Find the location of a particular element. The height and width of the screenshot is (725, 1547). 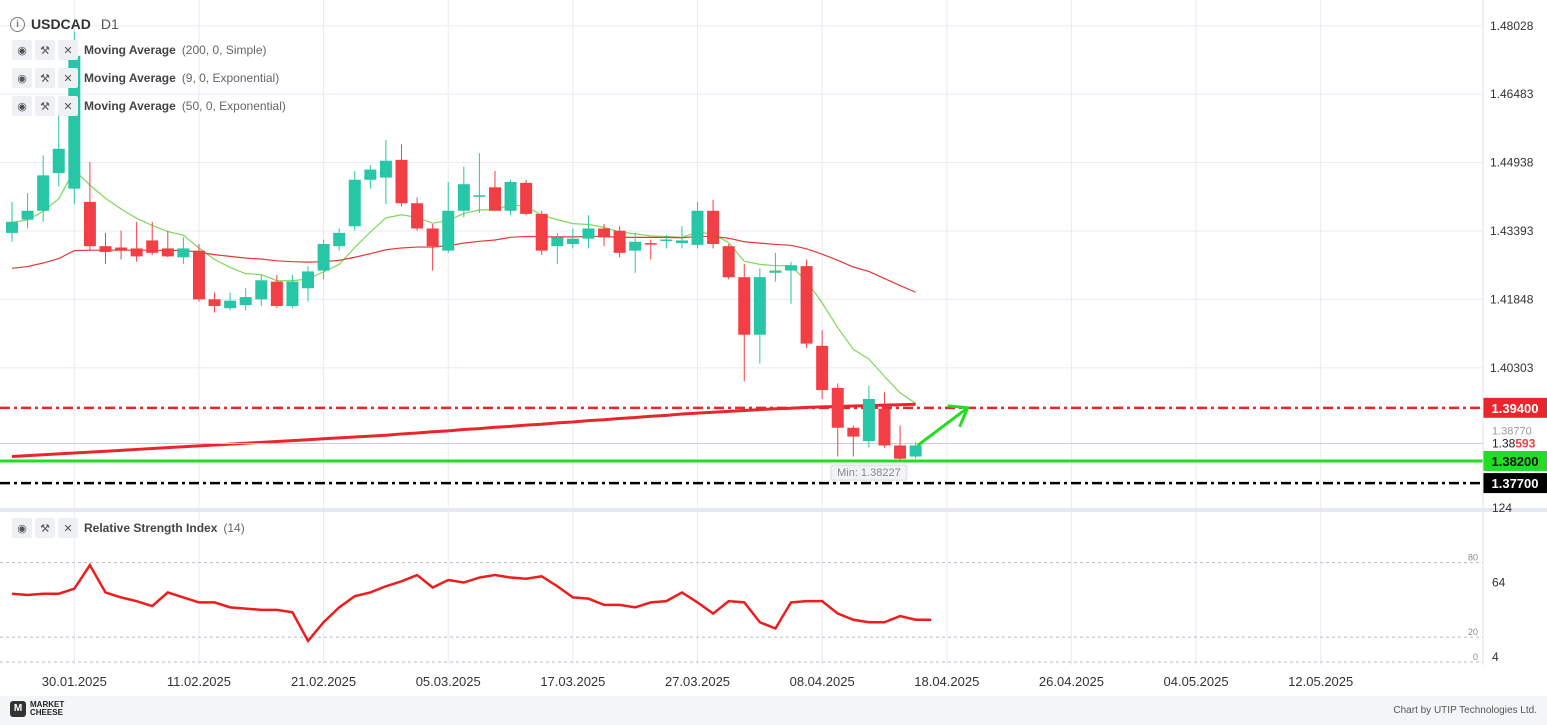

cheese-icon: M is located at coordinates (18, 709).